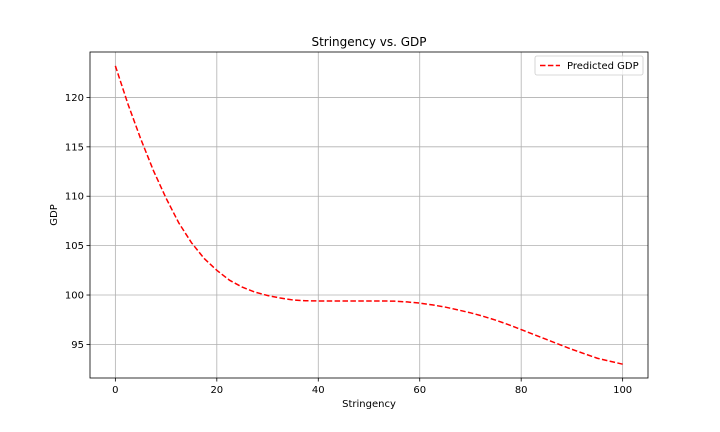 This screenshot has width=720, height=432. What do you see at coordinates (521, 390) in the screenshot?
I see `x-tick-label: 80` at bounding box center [521, 390].